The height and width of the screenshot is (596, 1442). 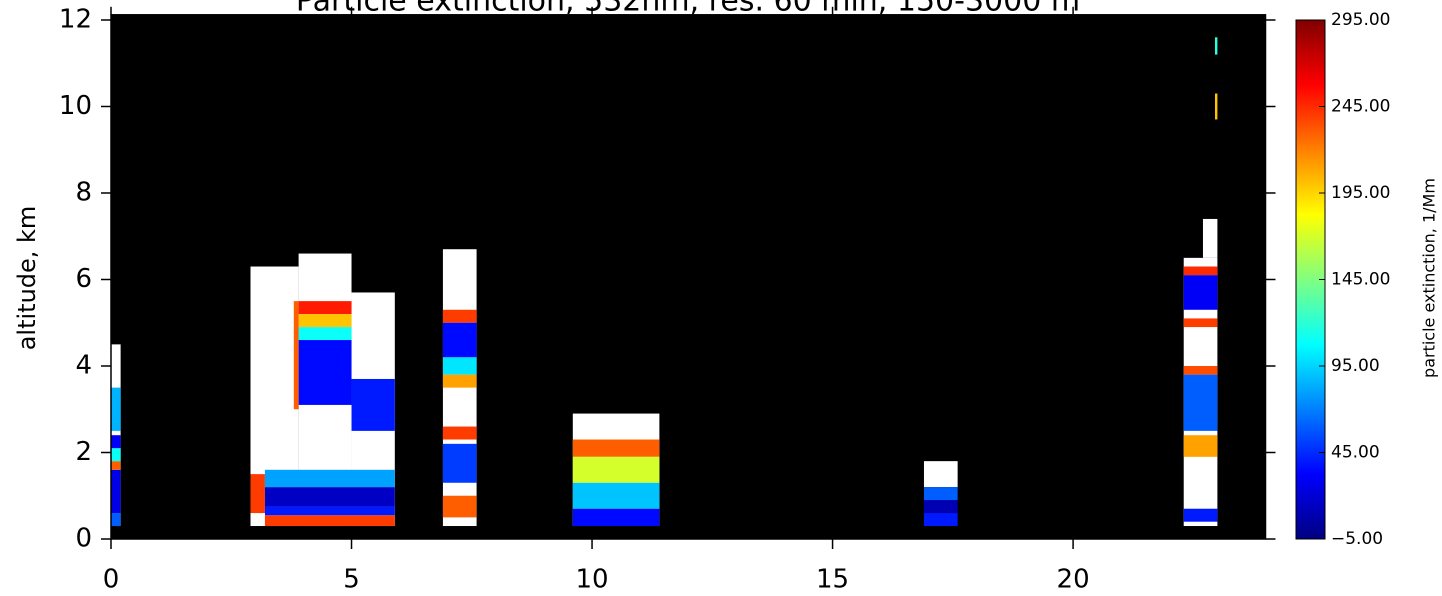 I want to click on y-tick-label: 8, so click(x=83, y=192).